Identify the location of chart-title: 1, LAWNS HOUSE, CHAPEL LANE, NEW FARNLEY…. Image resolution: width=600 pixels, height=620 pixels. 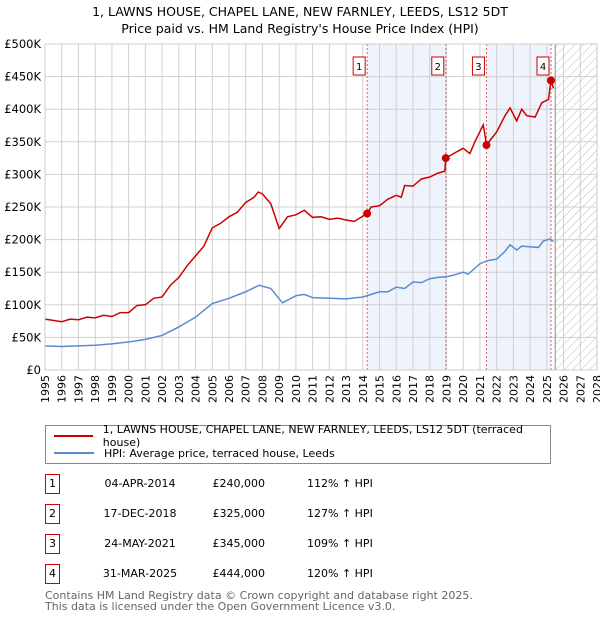
(300, 11).